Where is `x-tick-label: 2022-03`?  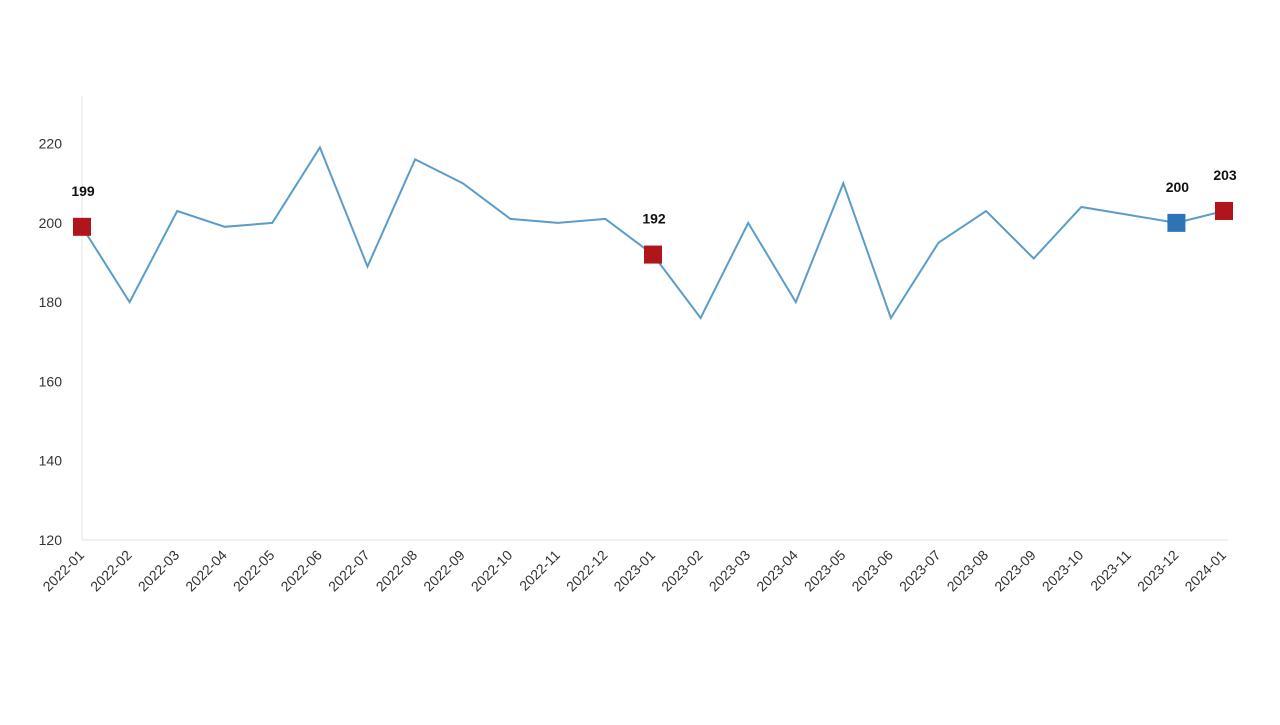 x-tick-label: 2022-03 is located at coordinates (159, 571).